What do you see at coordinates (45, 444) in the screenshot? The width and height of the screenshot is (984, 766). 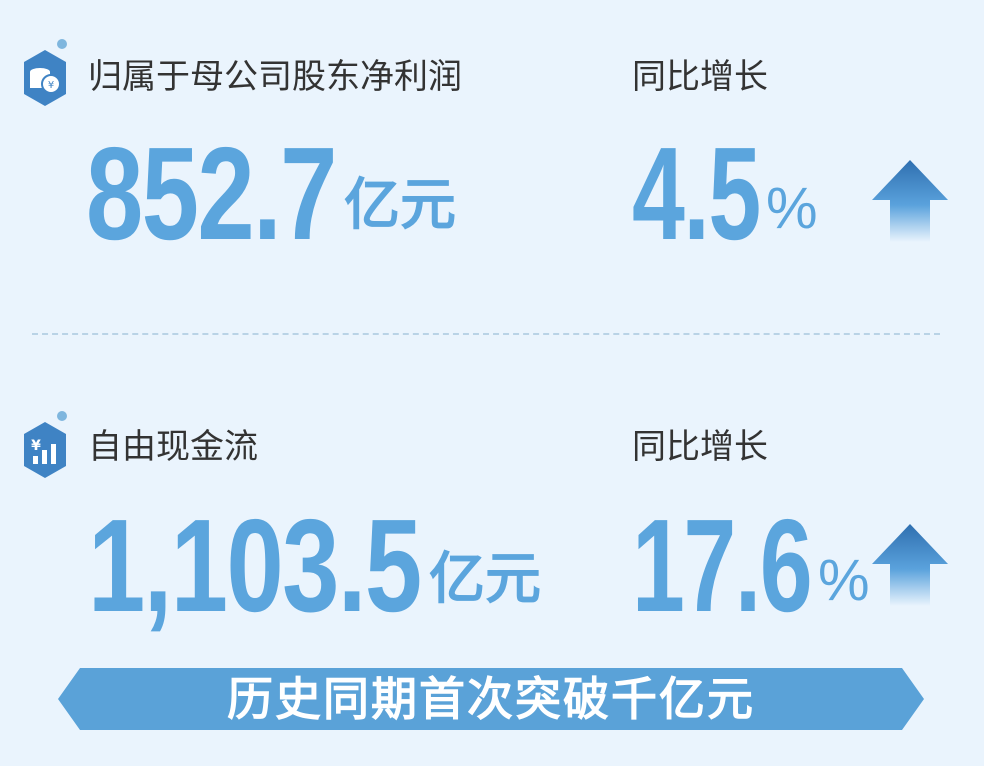 I see `yen-bar-chart-icon: ¥` at bounding box center [45, 444].